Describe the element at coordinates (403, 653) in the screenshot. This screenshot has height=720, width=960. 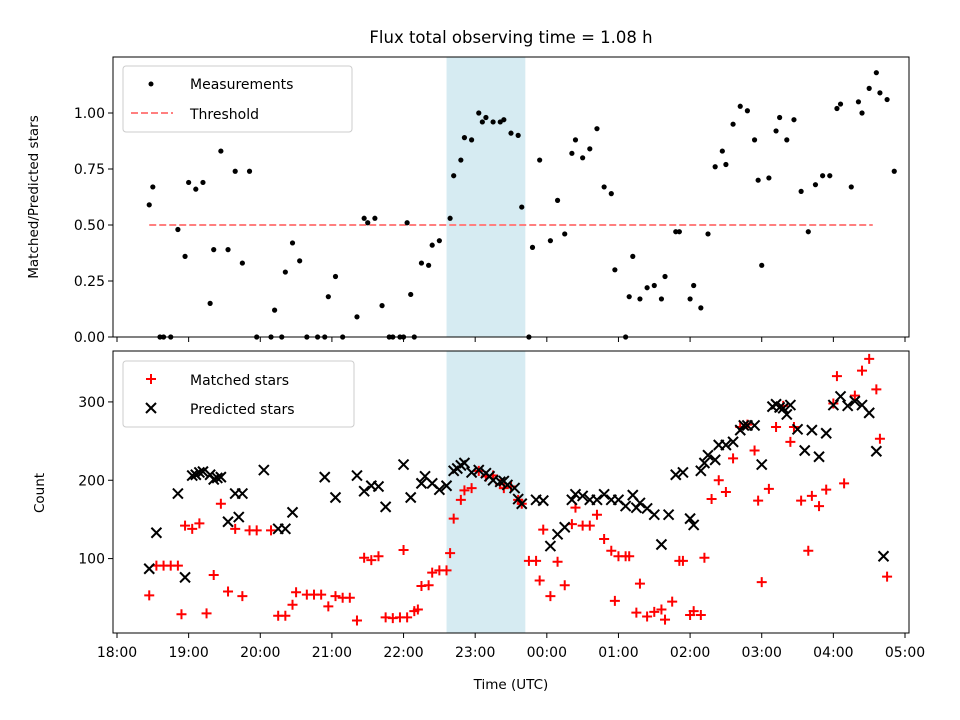
I see `x-tick-label: 22:00` at that location.